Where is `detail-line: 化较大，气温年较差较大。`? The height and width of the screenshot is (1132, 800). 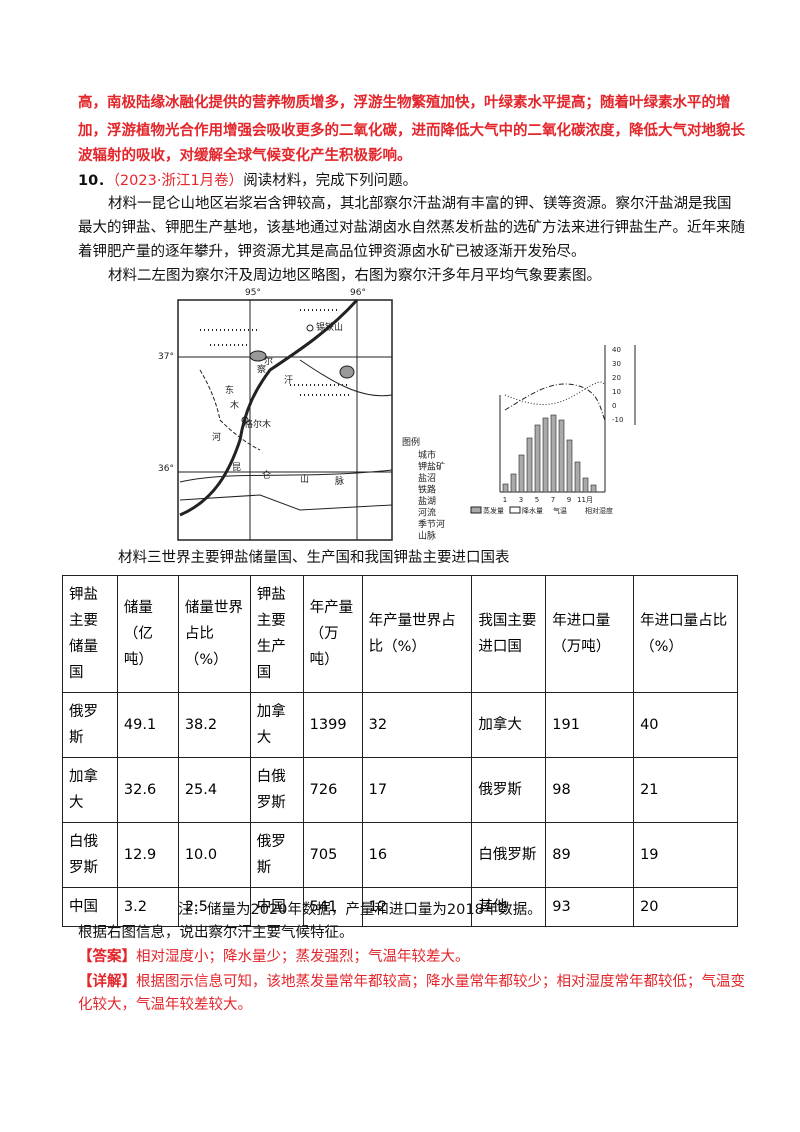 detail-line: 化较大，气温年较差较大。 is located at coordinates (165, 1005).